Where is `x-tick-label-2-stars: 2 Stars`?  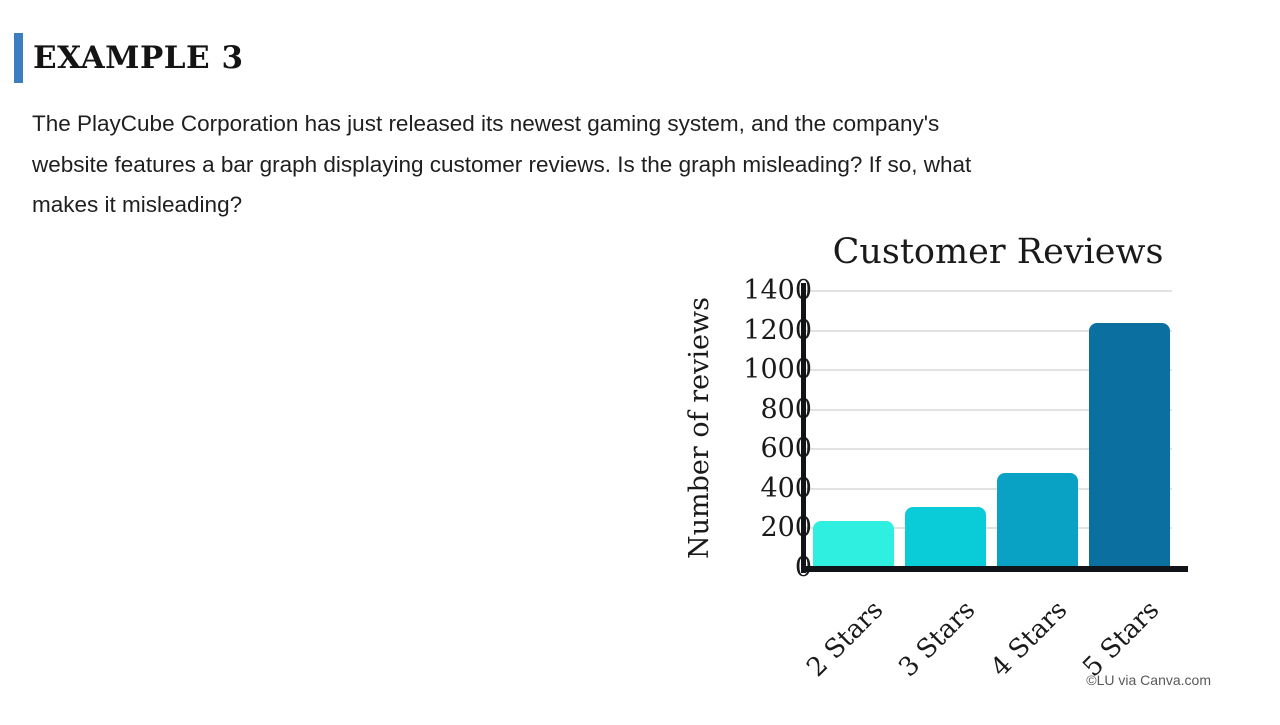
x-tick-label-2-stars: 2 Stars is located at coordinates (844, 639).